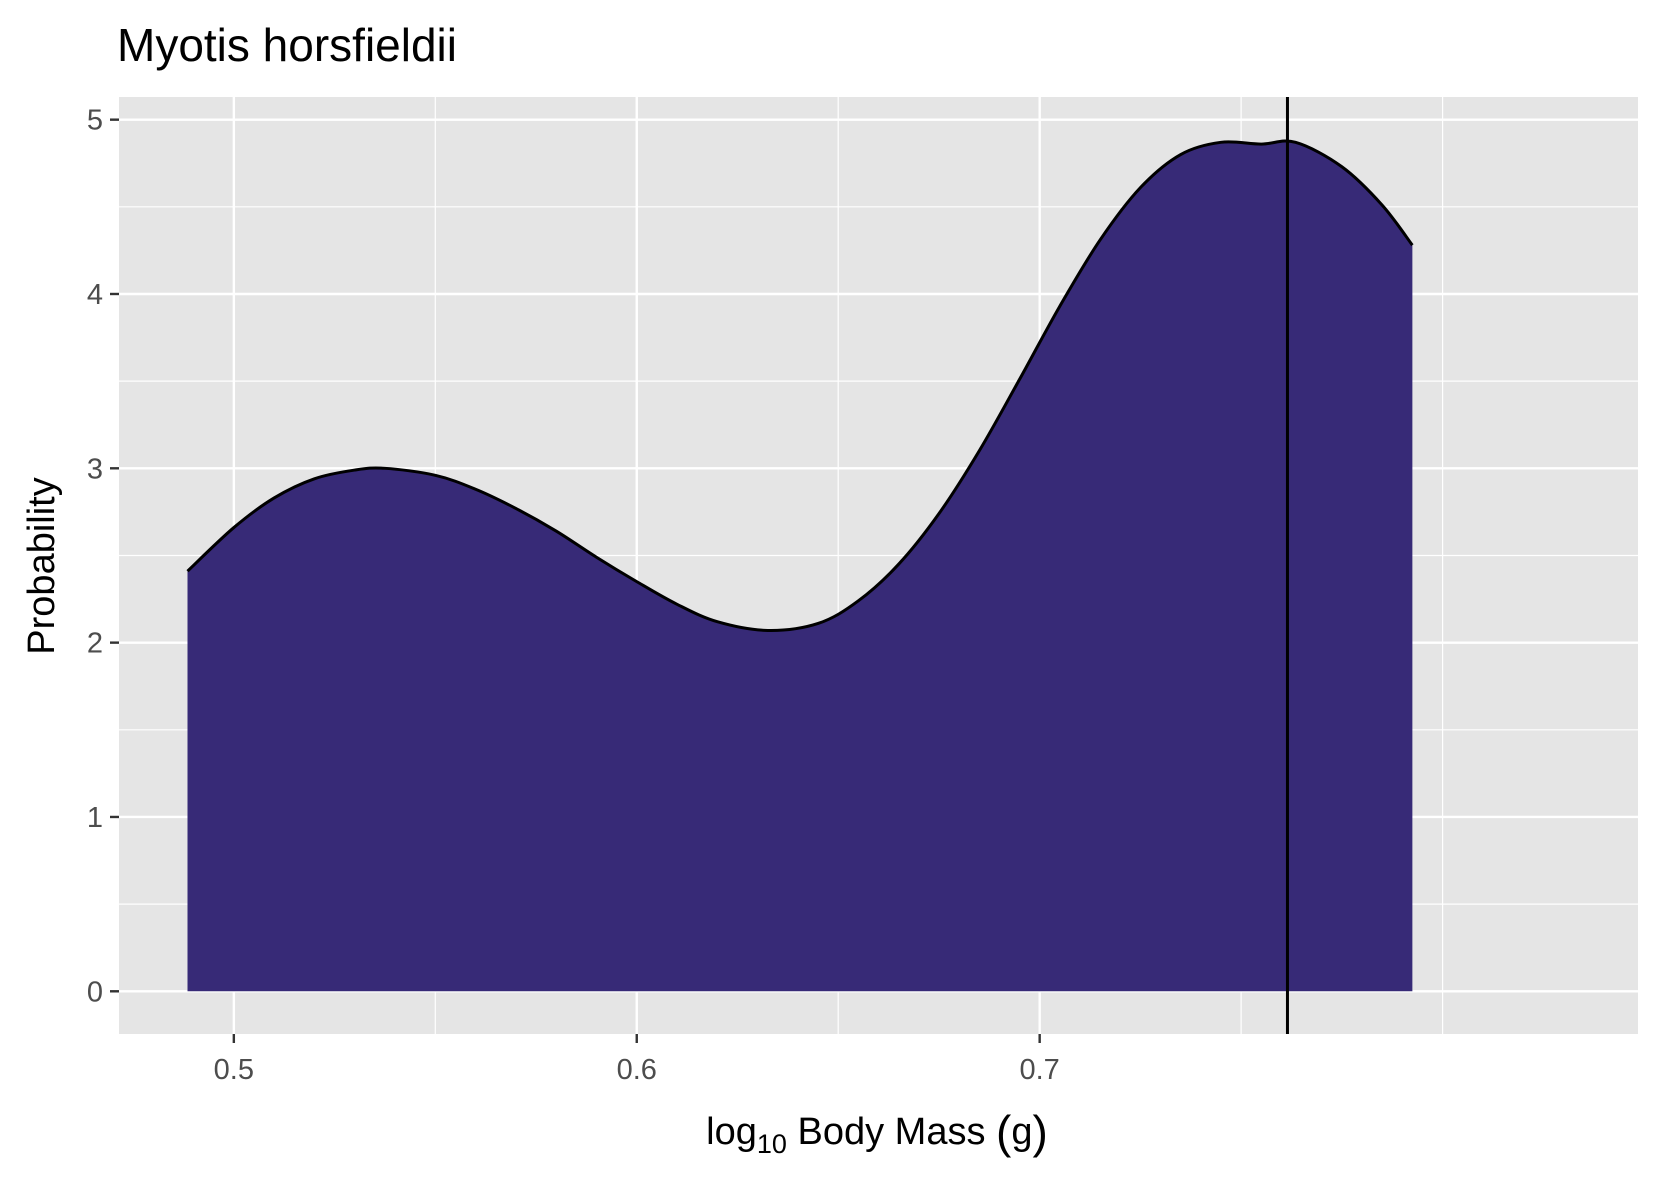  Describe the element at coordinates (1021, 1132) in the screenshot. I see `x-axis-title-unit: g` at that location.